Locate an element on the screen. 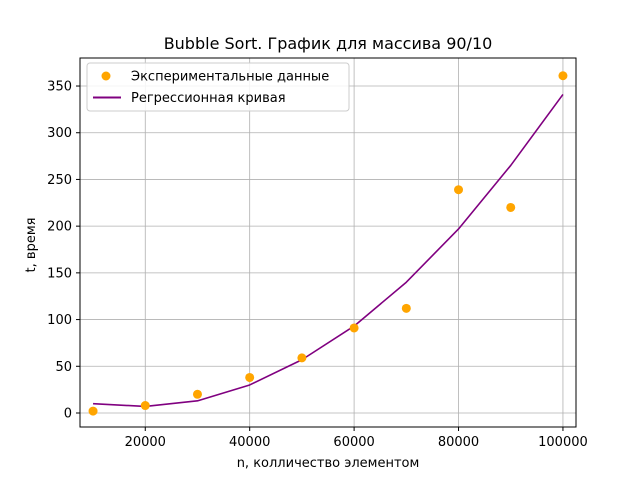 This screenshot has height=480, width=640. x-tick-label: 100000 is located at coordinates (563, 442).